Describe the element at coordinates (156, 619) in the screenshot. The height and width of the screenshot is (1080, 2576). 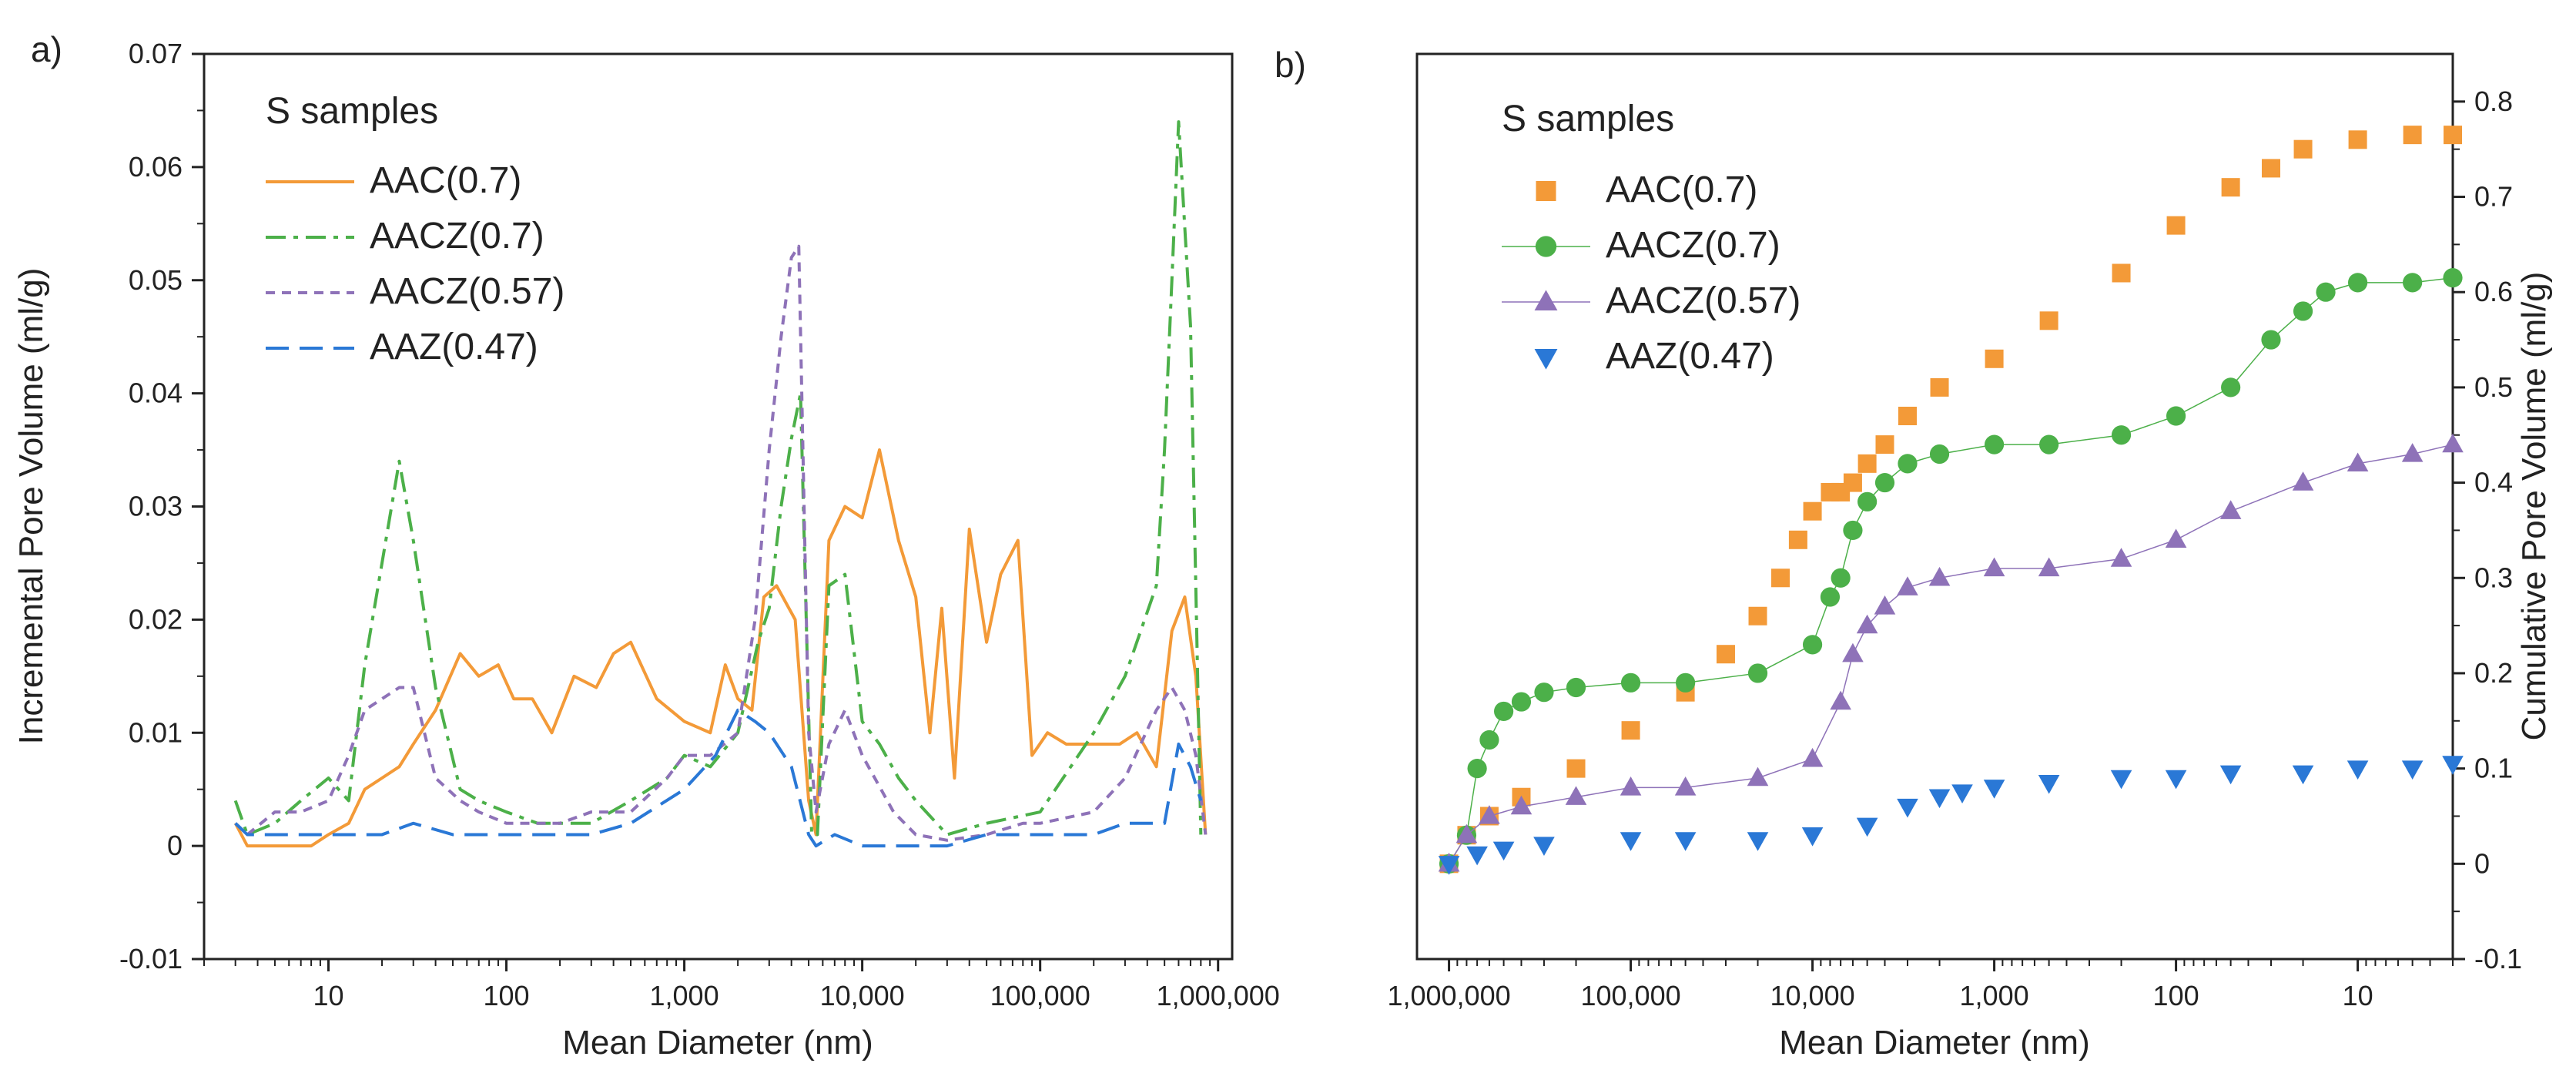
I see `y-tick-label: 0.02` at that location.